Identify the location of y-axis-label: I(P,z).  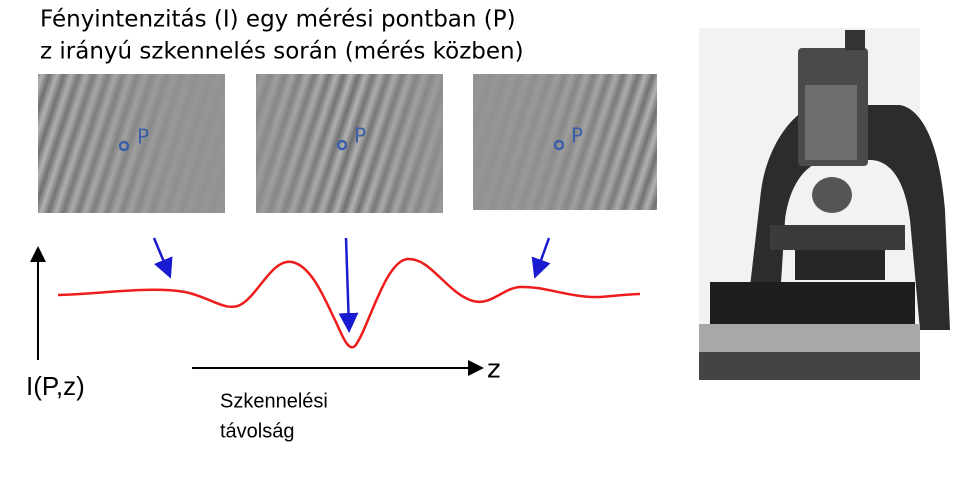
(55, 386).